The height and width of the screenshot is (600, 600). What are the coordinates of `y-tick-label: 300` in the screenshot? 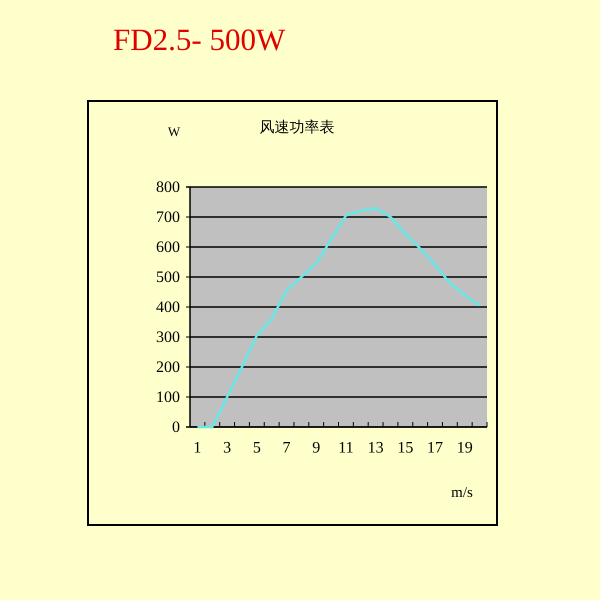 It's located at (168, 337).